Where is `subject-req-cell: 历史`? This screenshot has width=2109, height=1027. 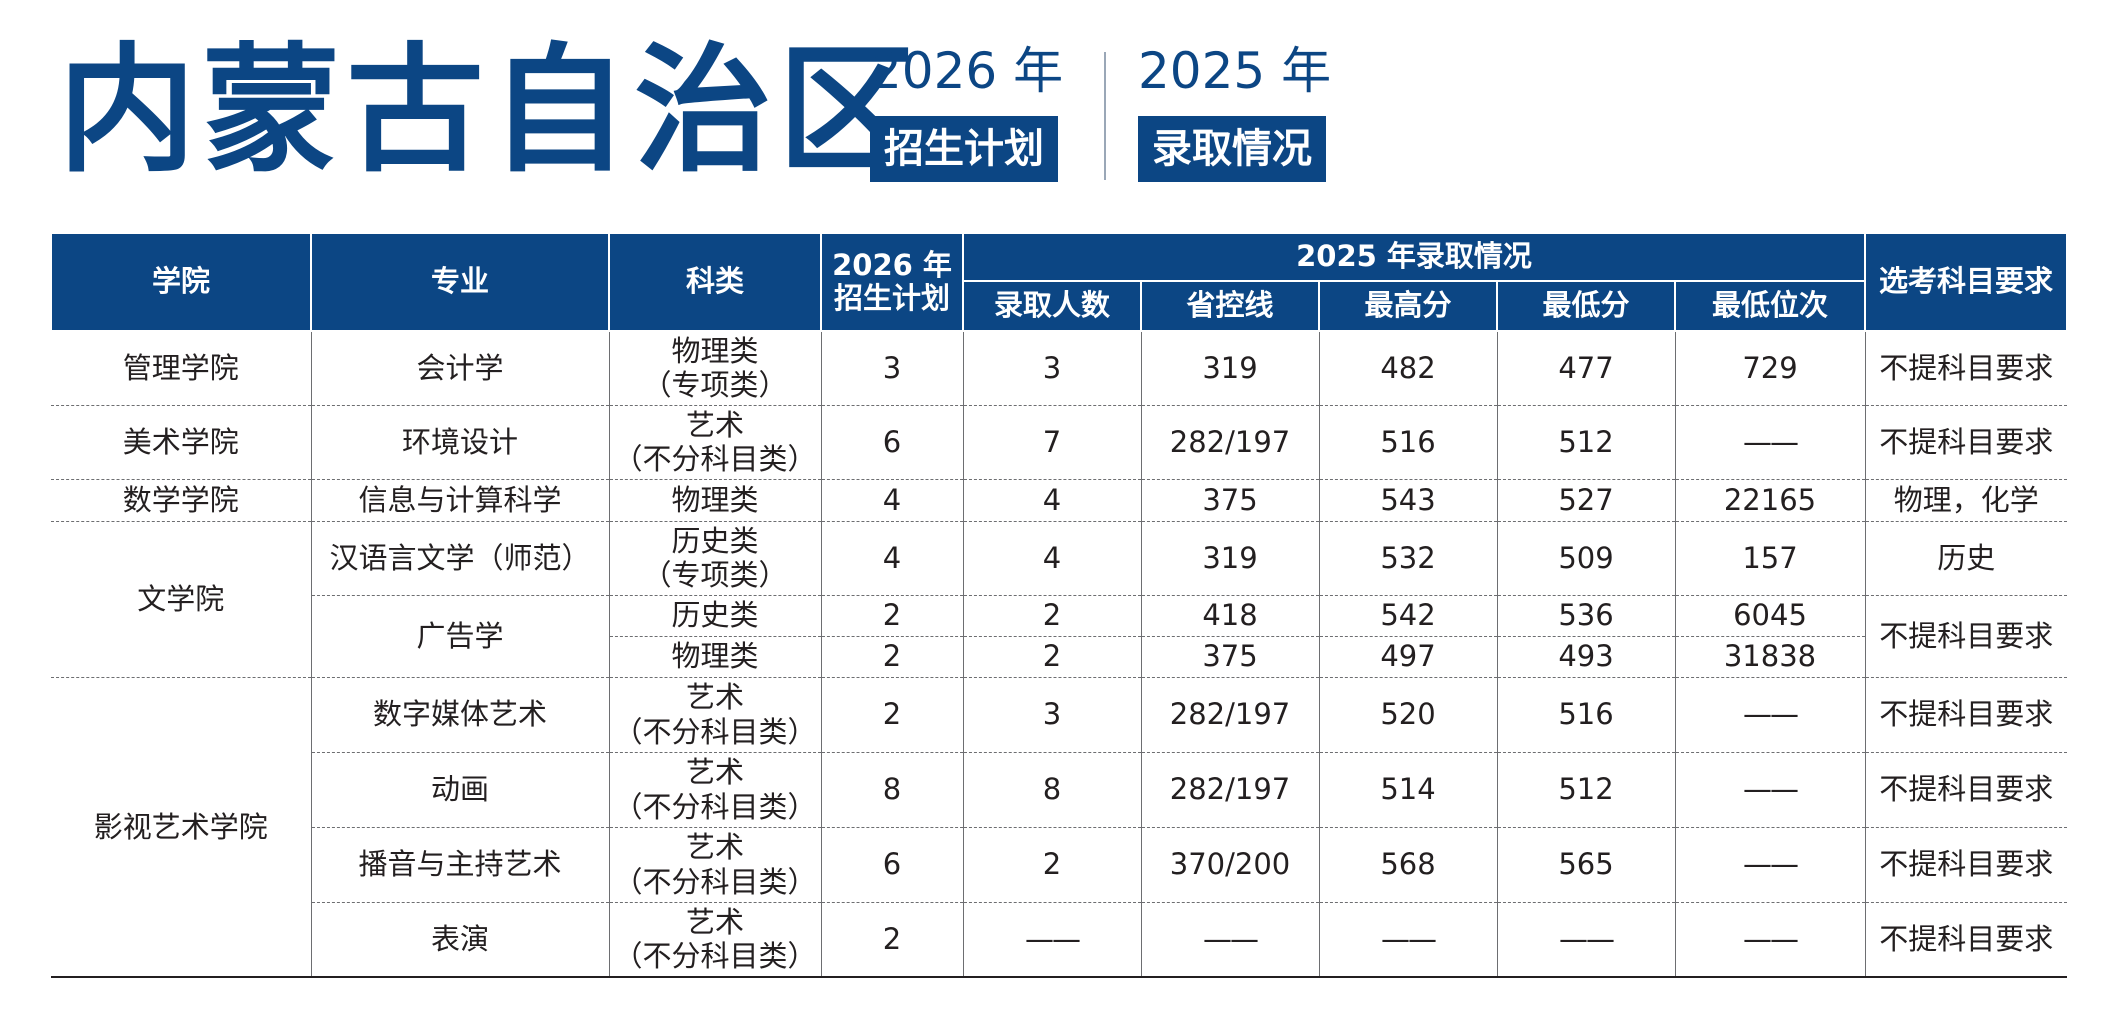
subject-req-cell: 历史 is located at coordinates (1965, 558).